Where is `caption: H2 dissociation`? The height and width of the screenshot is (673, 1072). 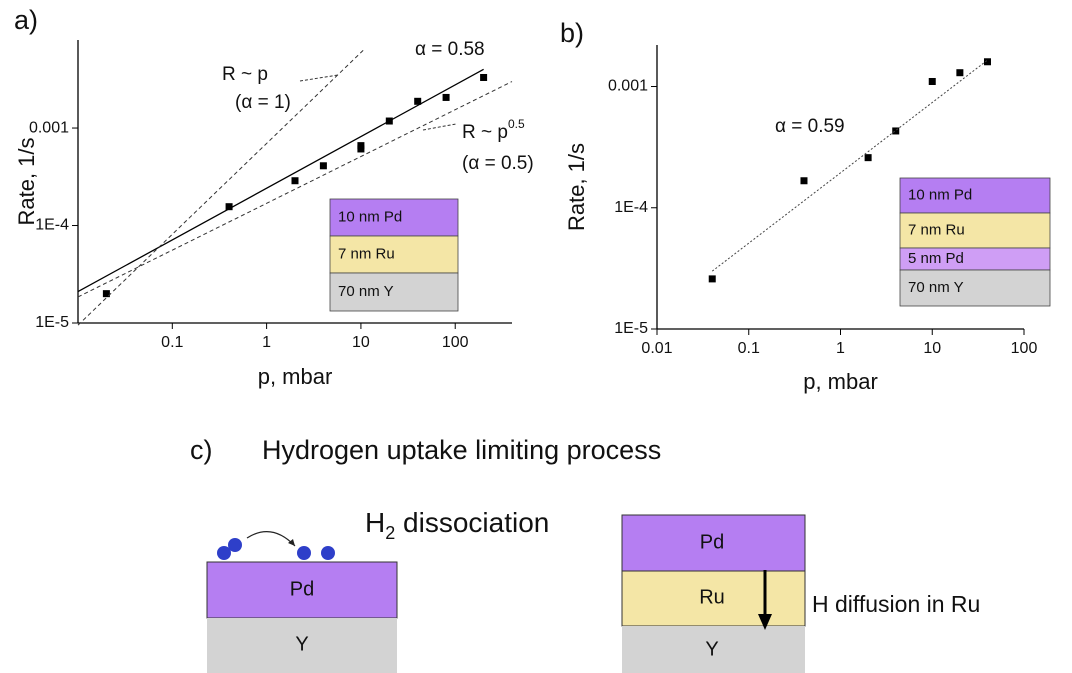 caption: H2 dissociation is located at coordinates (457, 524).